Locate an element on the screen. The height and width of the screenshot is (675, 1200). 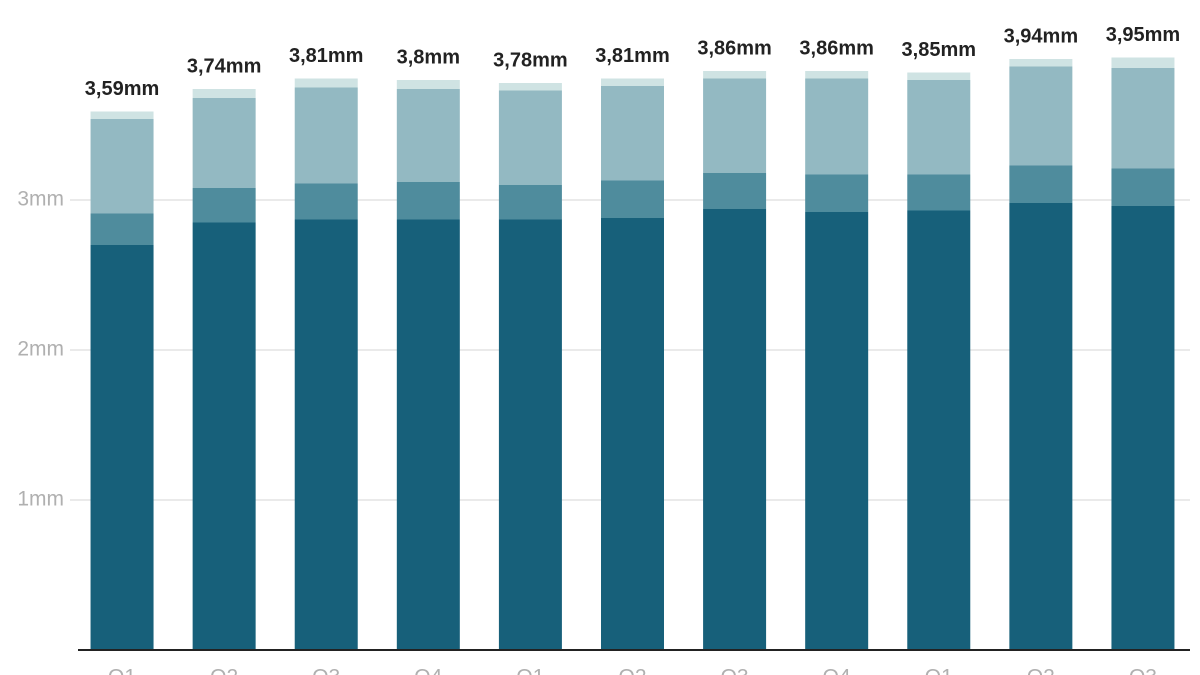
y-tick-label: 1mm is located at coordinates (40, 499).